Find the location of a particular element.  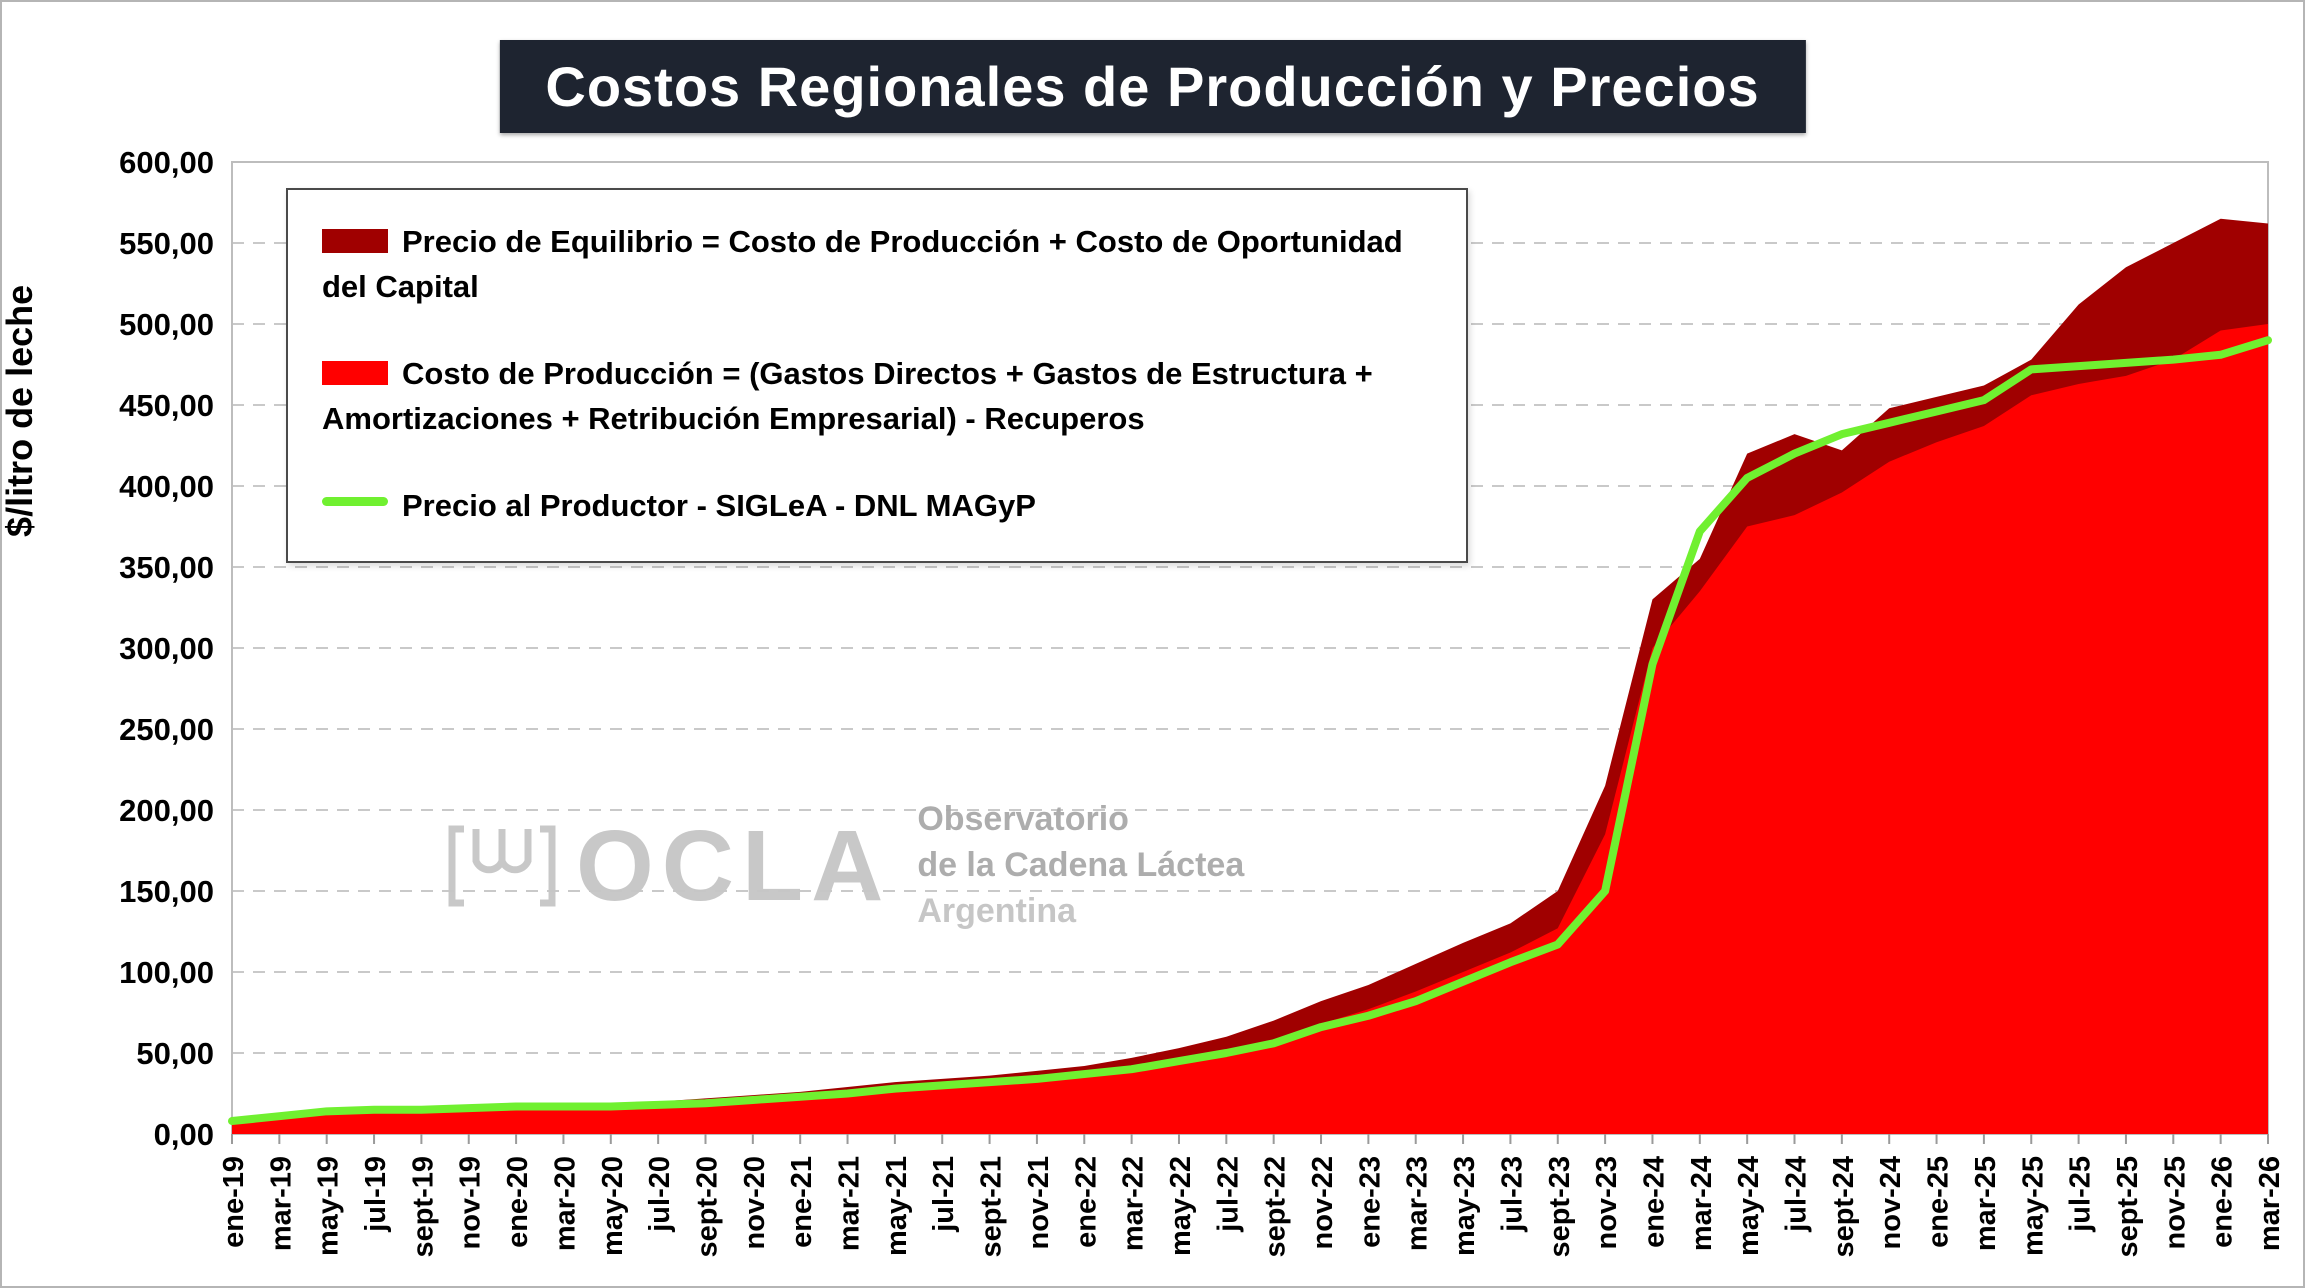

svg-text: jul-21 is located at coordinates (944, 1194).